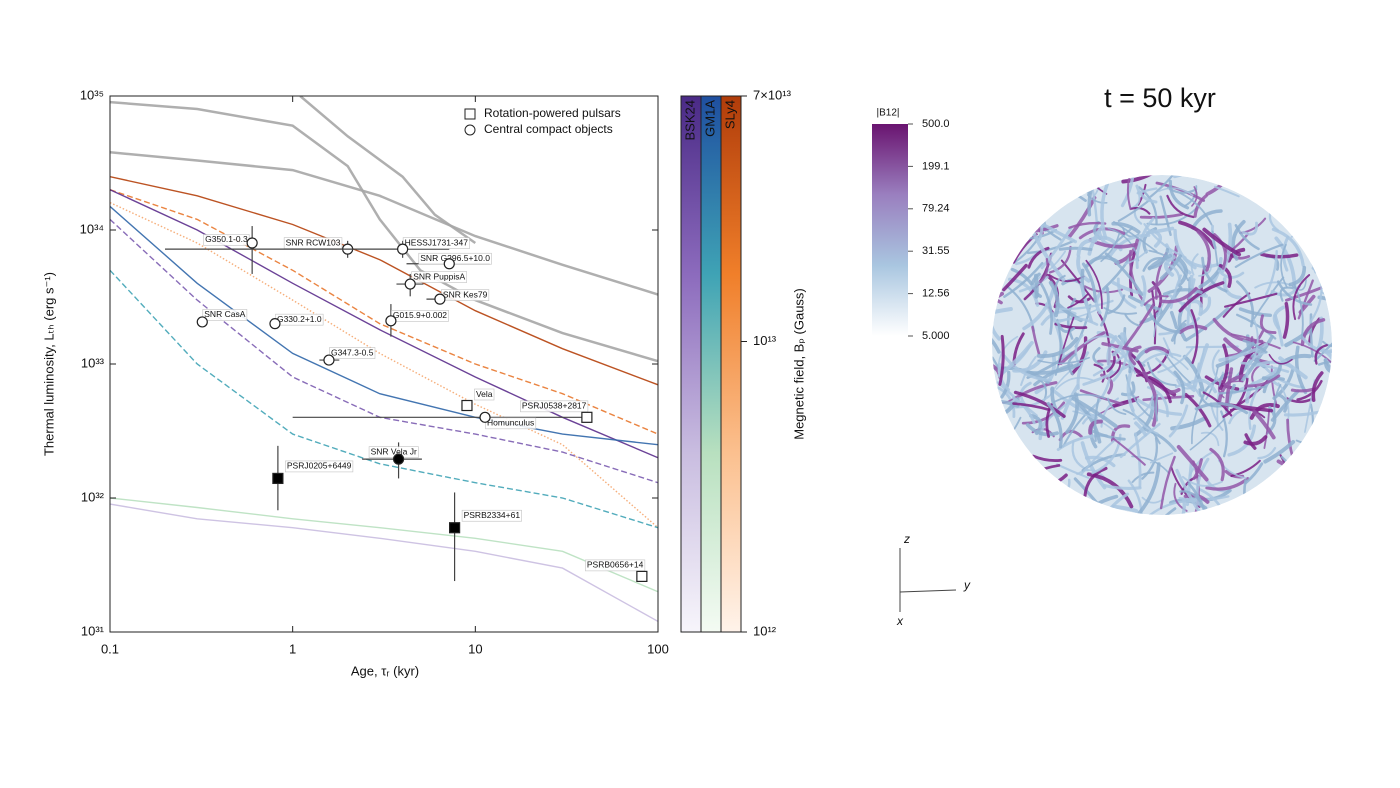 This screenshot has height=788, width=1400. I want to click on triad-z-label: z, so click(906, 539).